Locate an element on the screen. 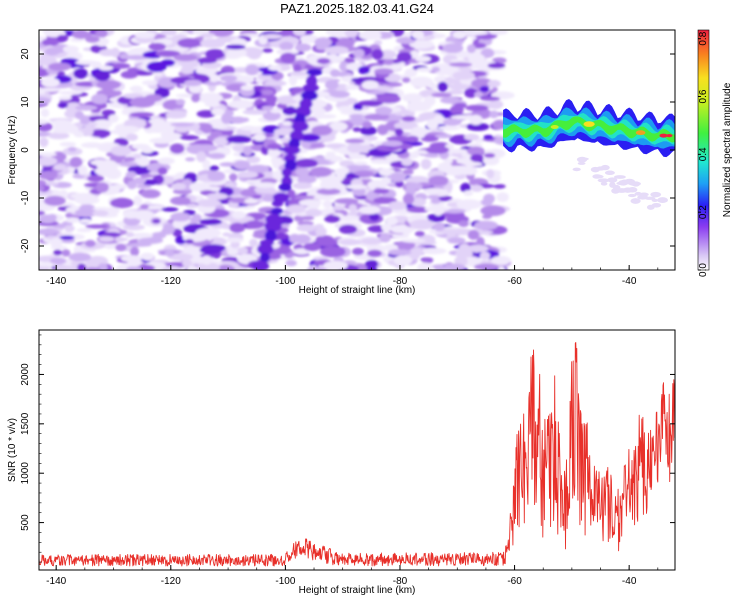  snr-y-tick-label: 500 is located at coordinates (25, 522).